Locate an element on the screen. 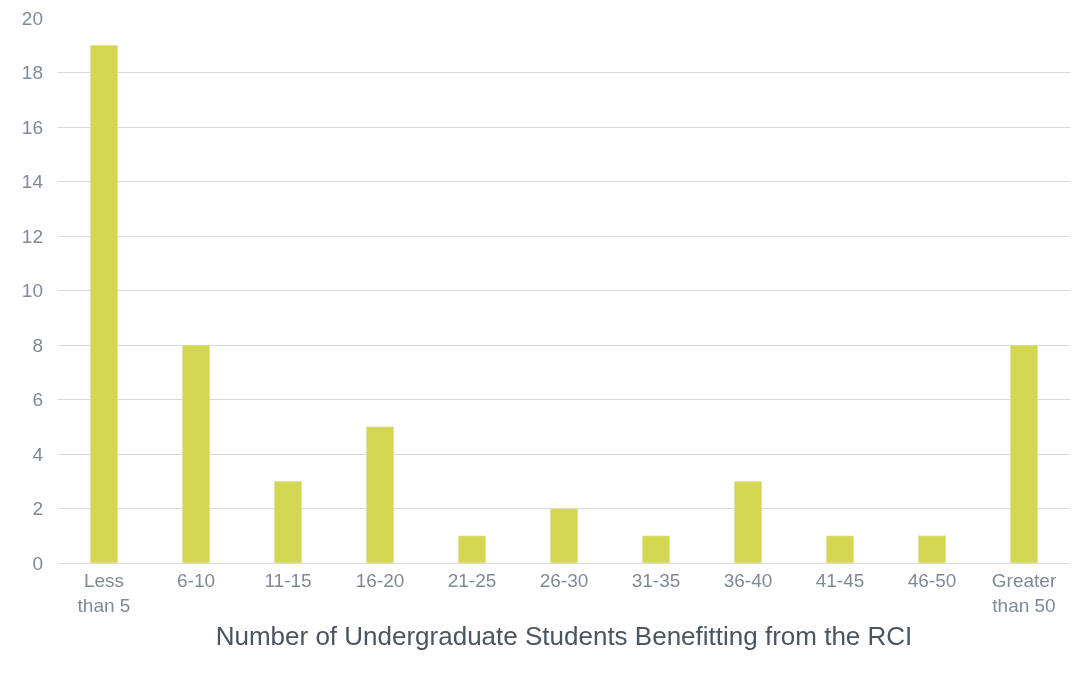  y-tick-label: 16 is located at coordinates (32, 127).